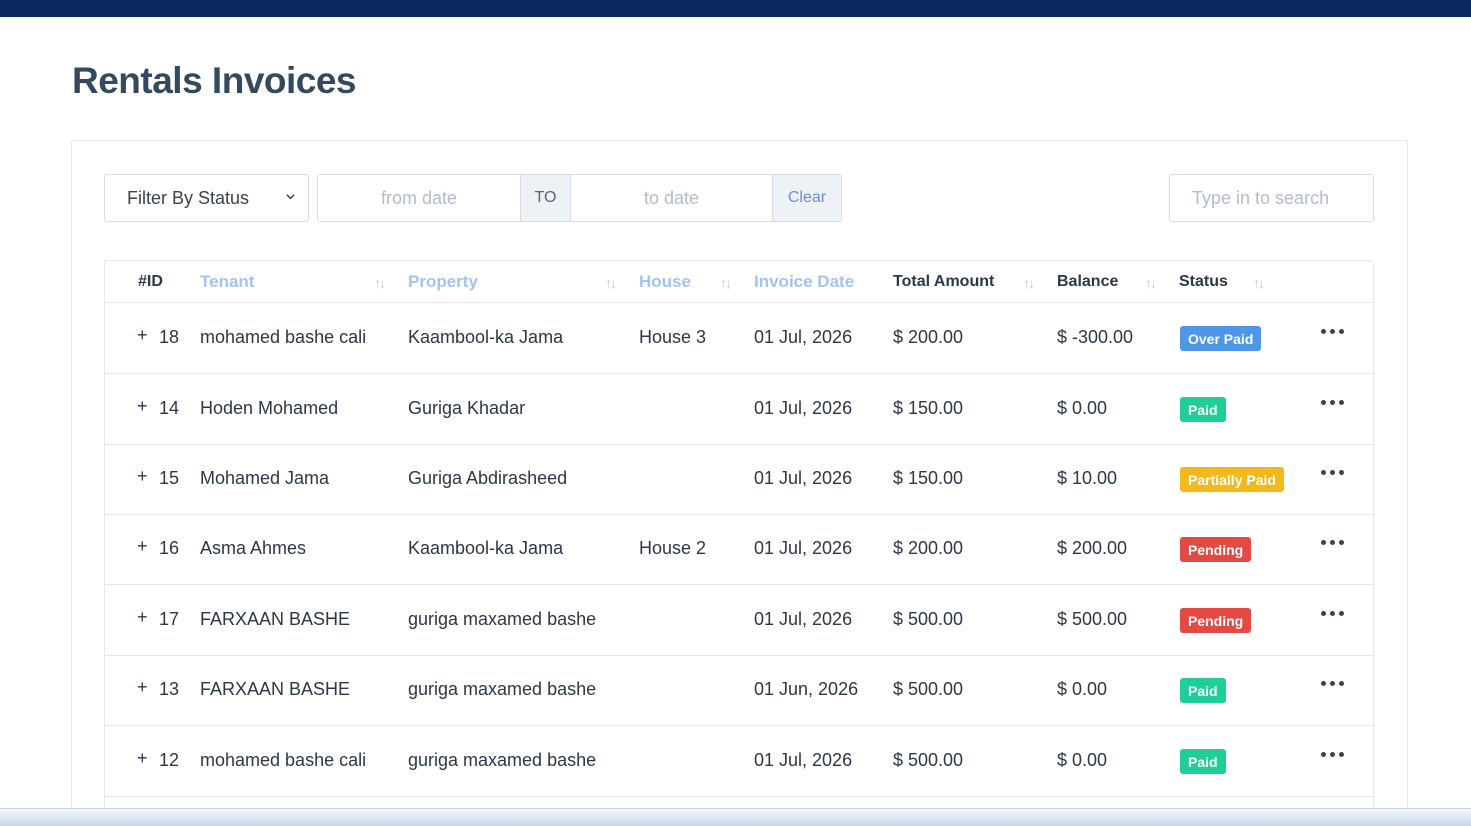 The height and width of the screenshot is (826, 1471). What do you see at coordinates (467, 408) in the screenshot?
I see `row-property: Guriga Khadar` at bounding box center [467, 408].